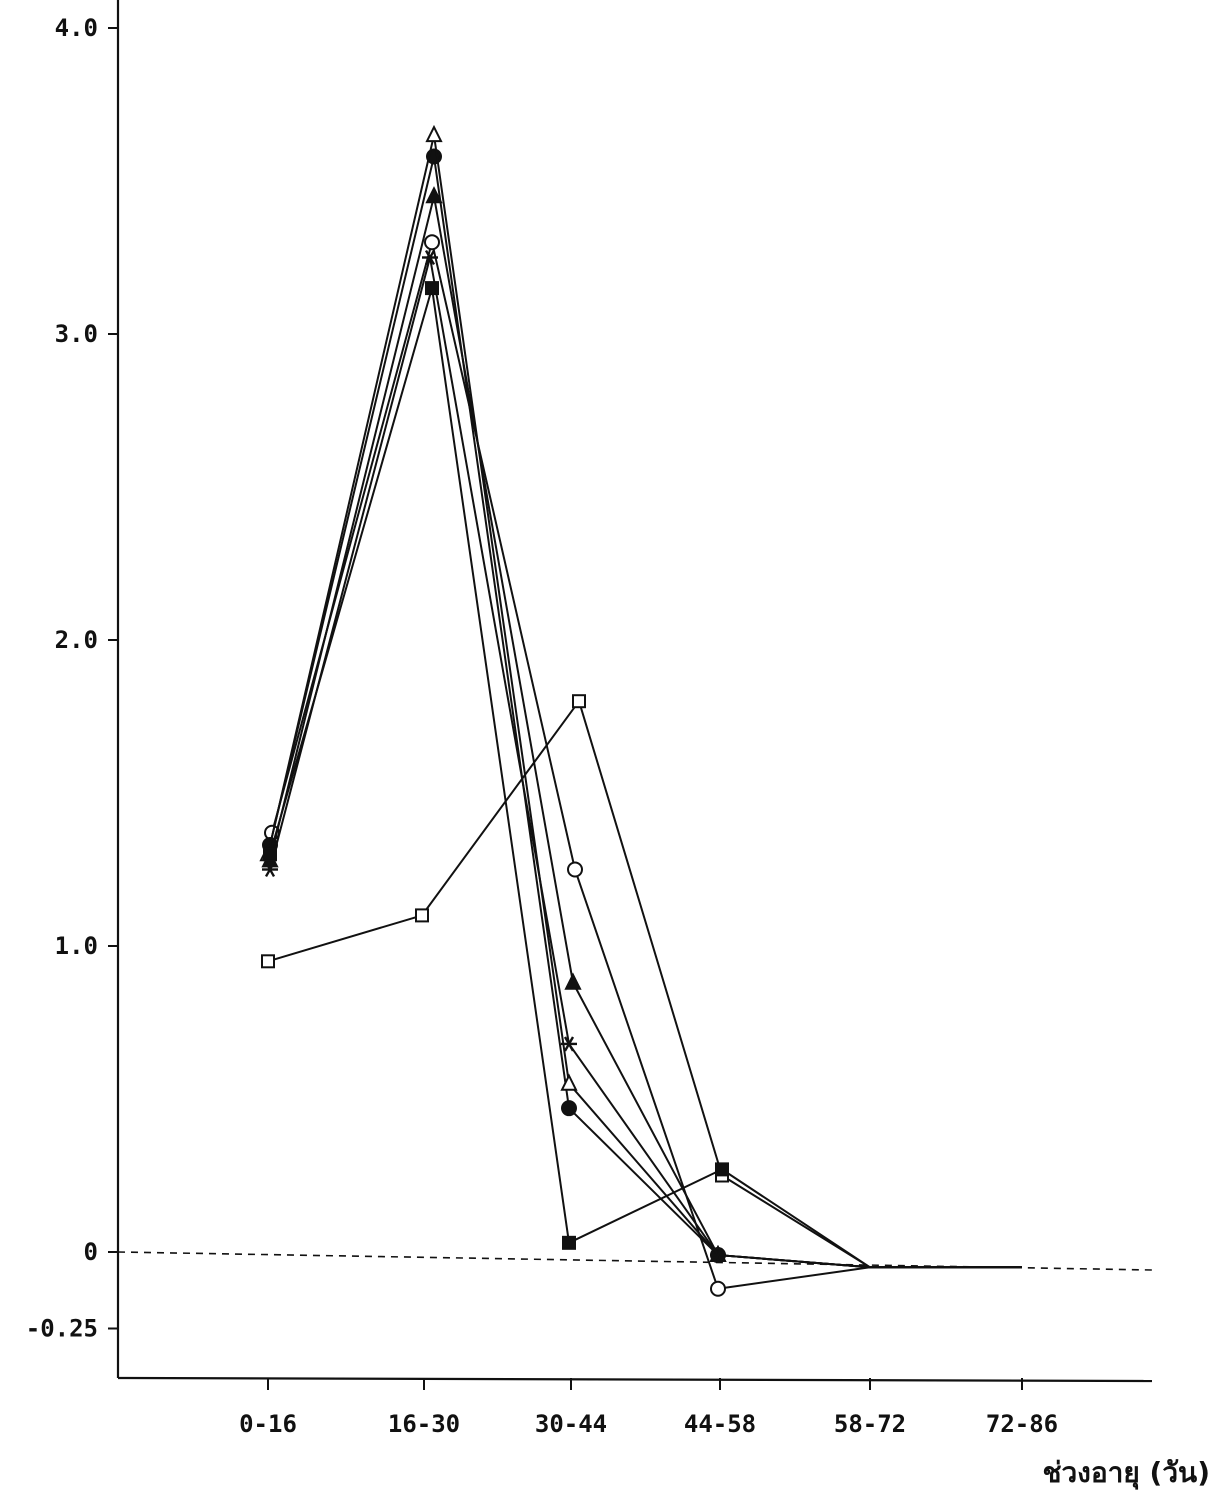  I want to click on y-tick-label: 2.0, so click(76, 640).